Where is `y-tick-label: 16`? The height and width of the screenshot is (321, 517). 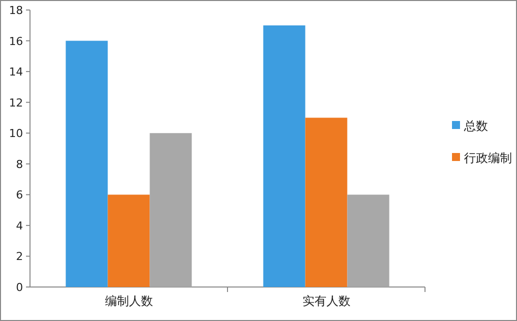 y-tick-label: 16 is located at coordinates (16, 41).